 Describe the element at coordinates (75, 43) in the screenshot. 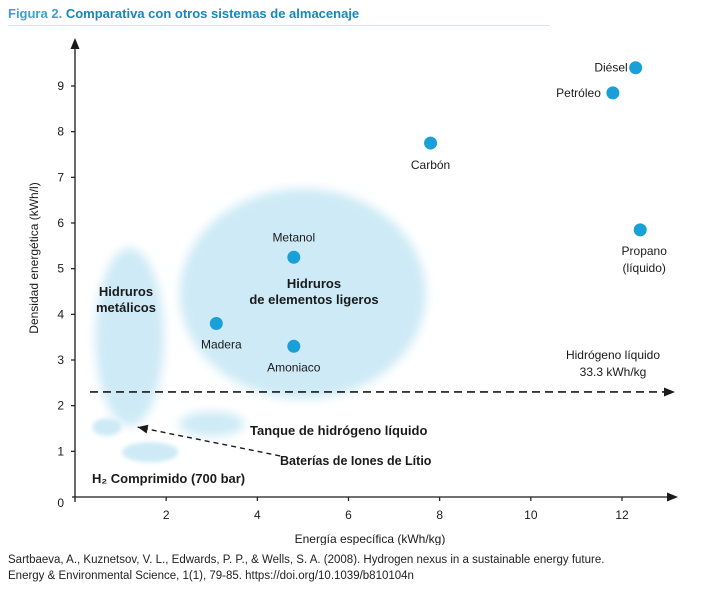

I see `y-axis-arrowhead` at that location.